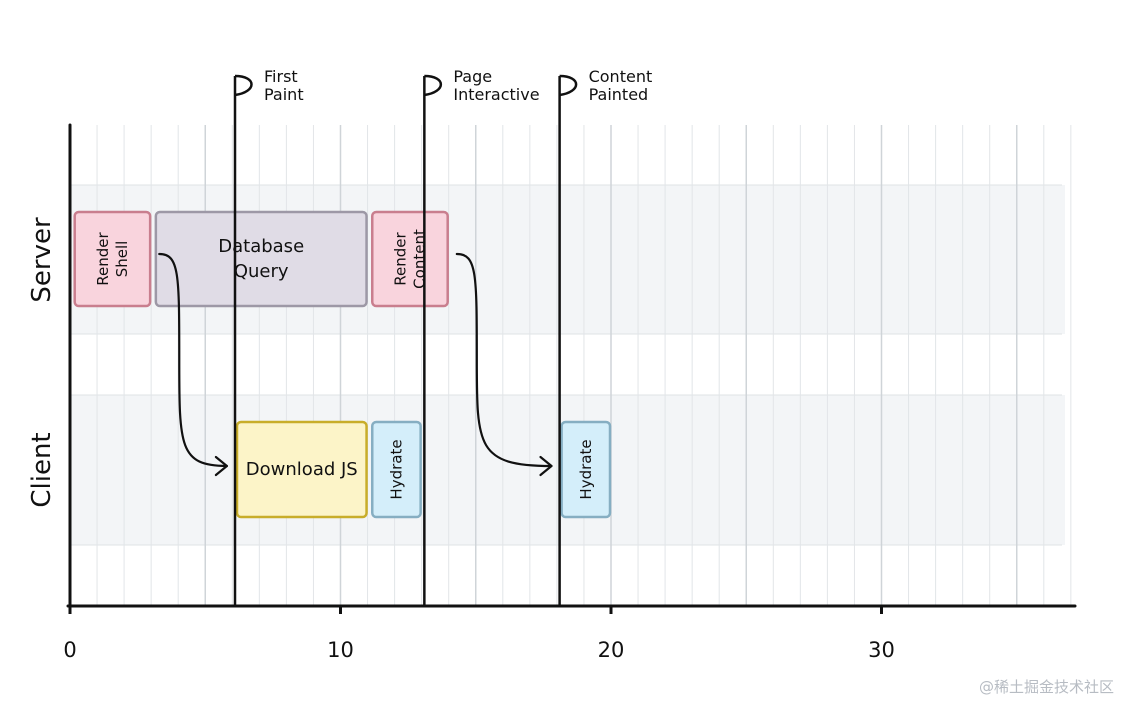  Describe the element at coordinates (42, 469) in the screenshot. I see `row-label: Client` at that location.